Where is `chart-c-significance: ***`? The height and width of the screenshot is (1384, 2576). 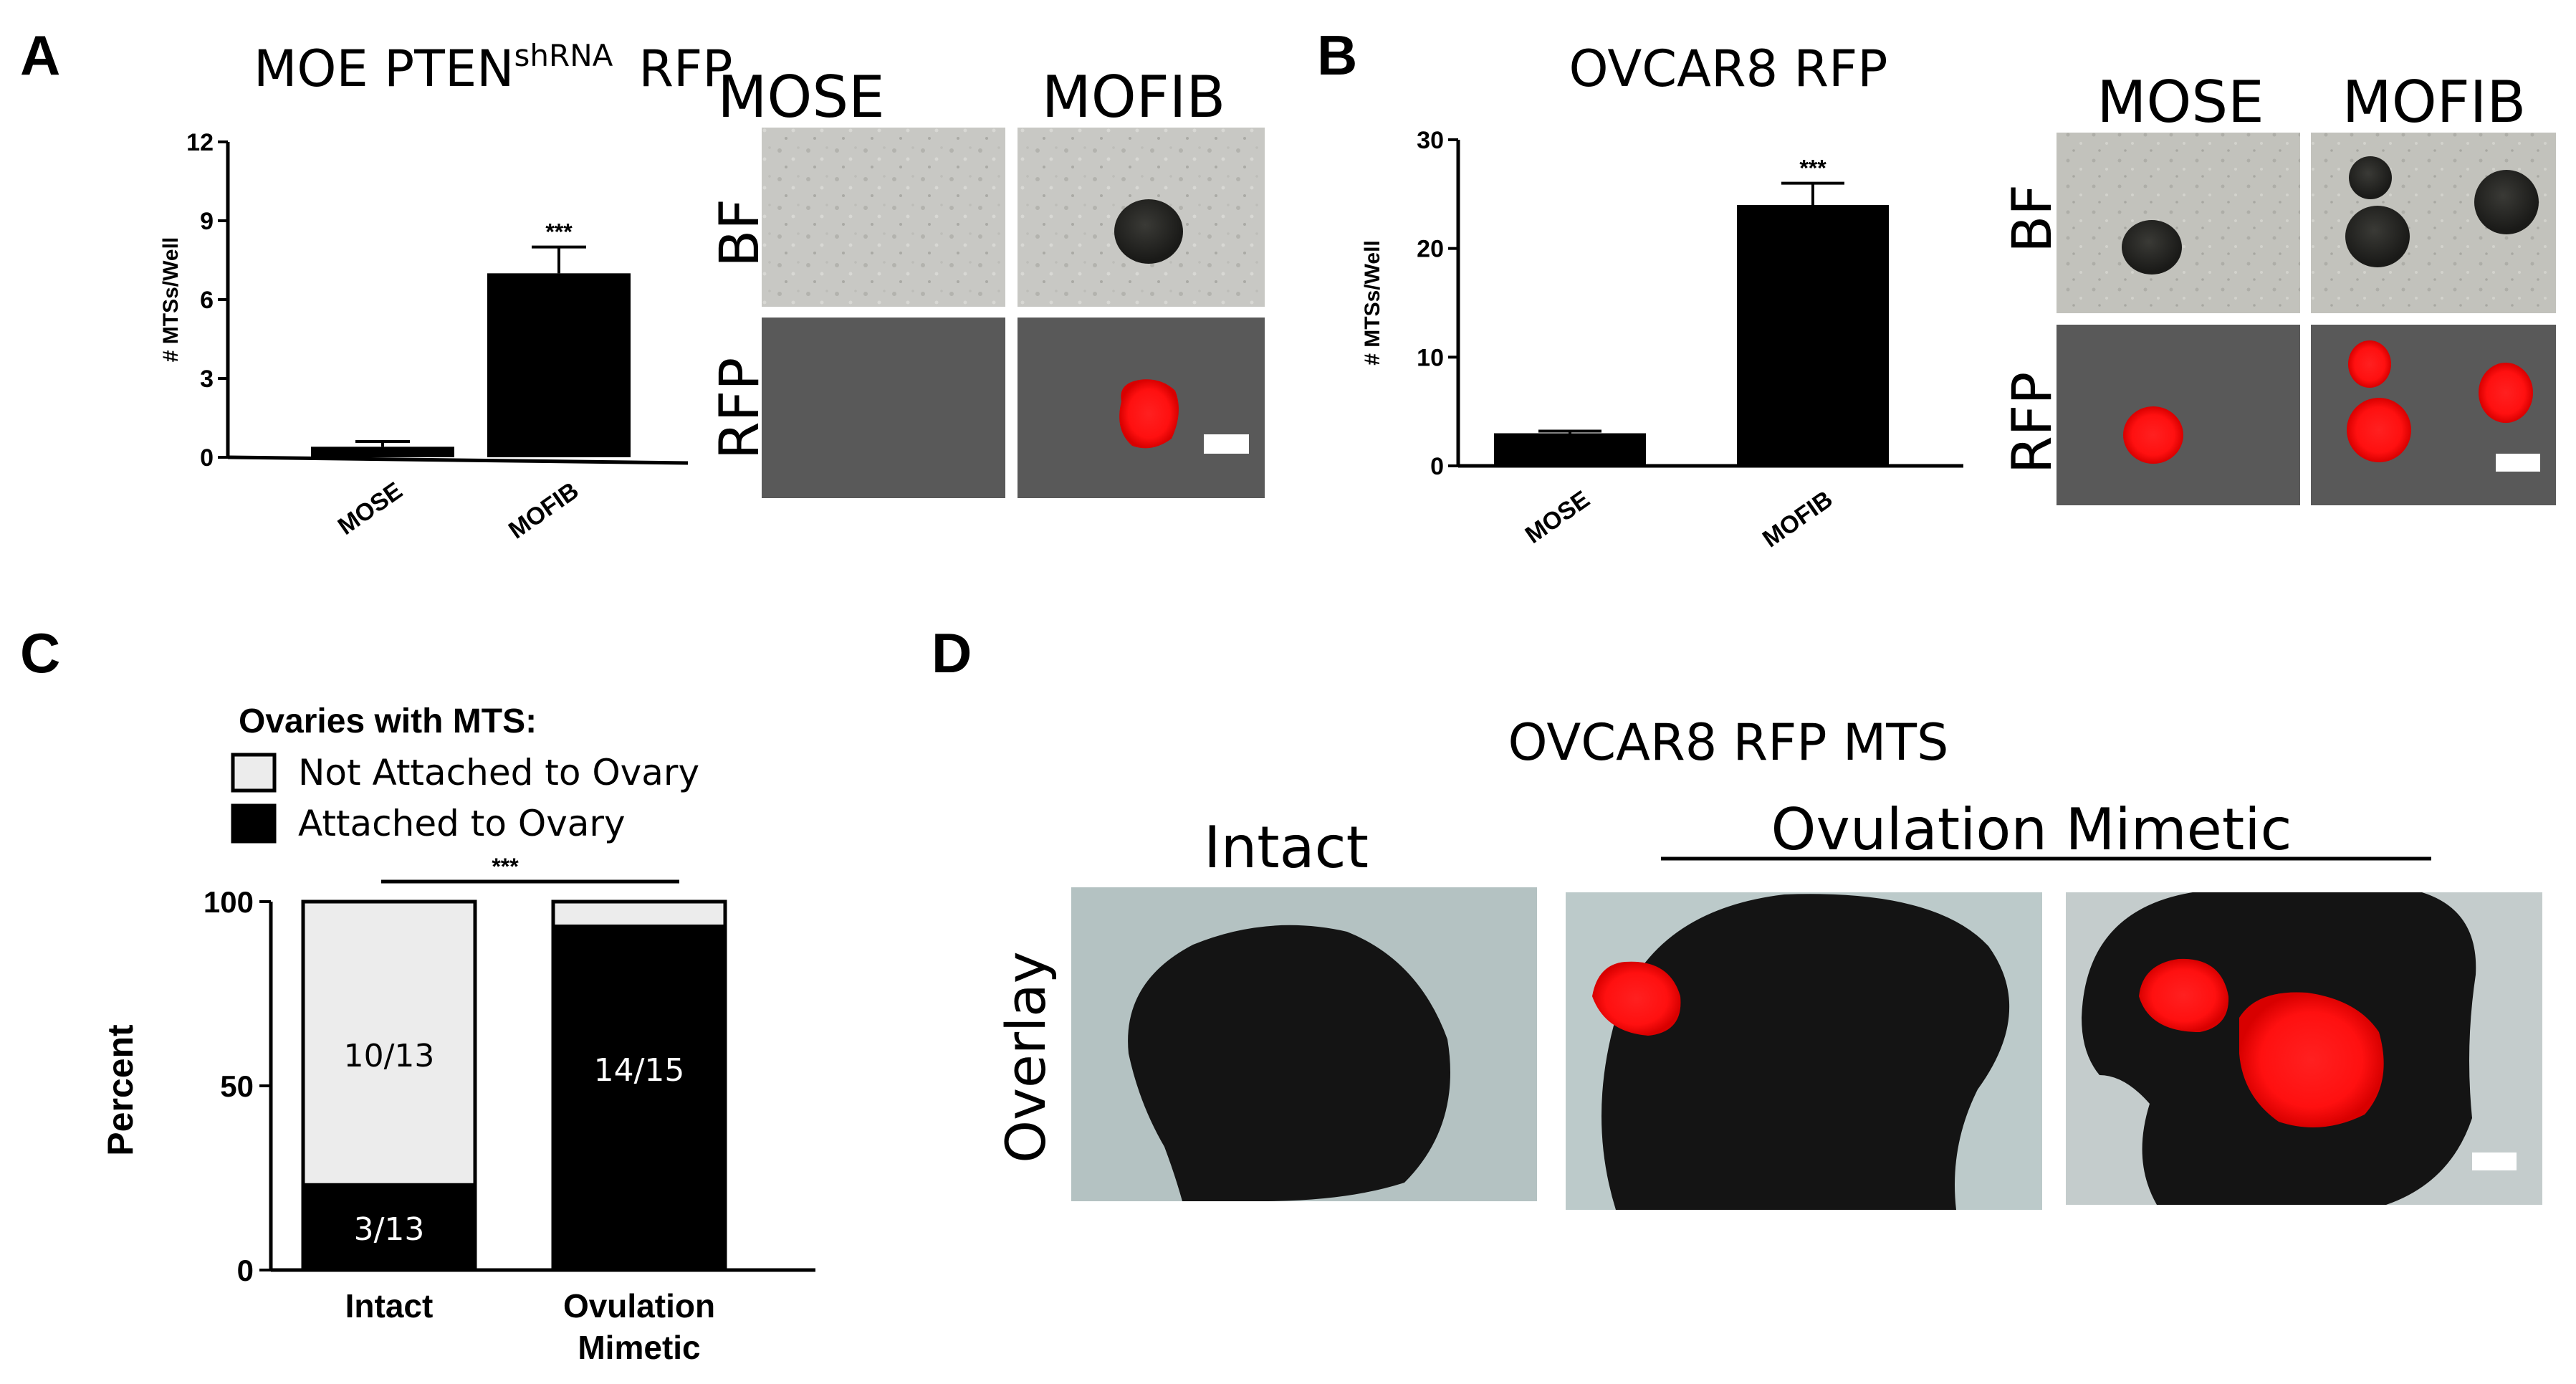
chart-c-significance: *** is located at coordinates (505, 866).